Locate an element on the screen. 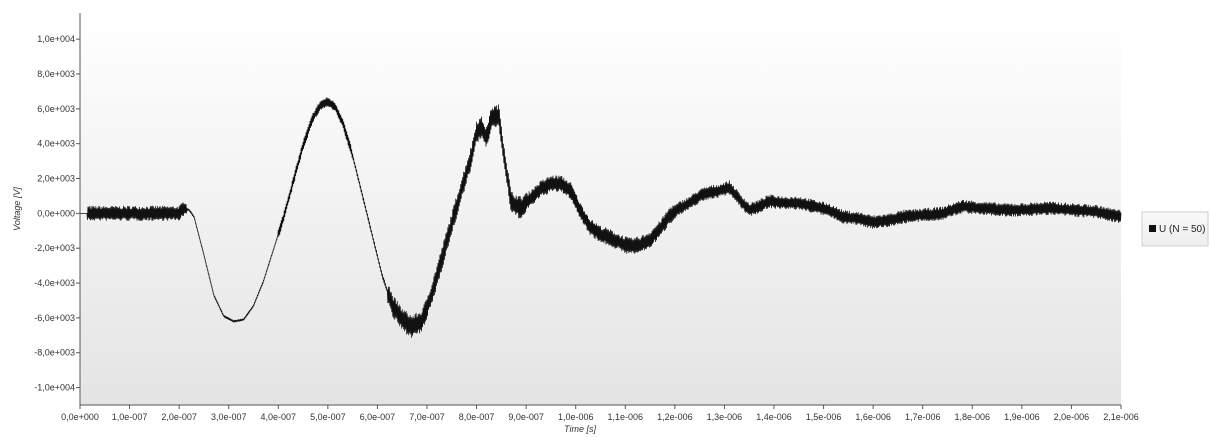 The width and height of the screenshot is (1210, 437). x-tick-label: 7,0e-007 is located at coordinates (427, 417).